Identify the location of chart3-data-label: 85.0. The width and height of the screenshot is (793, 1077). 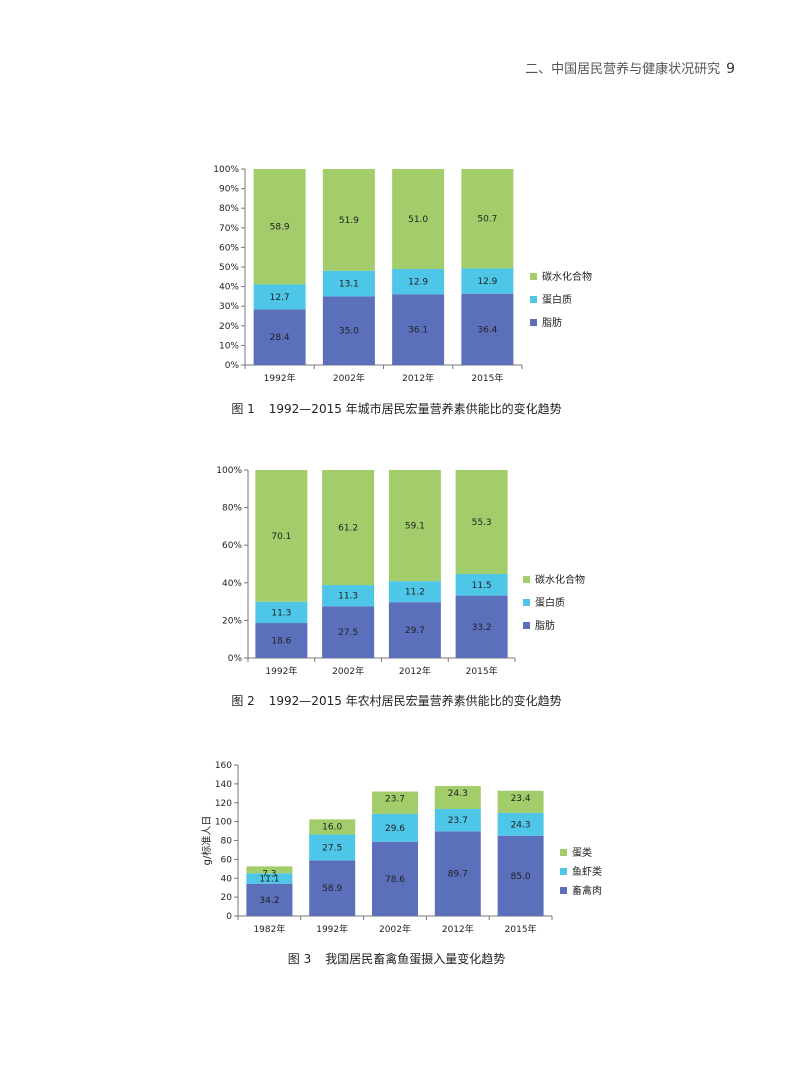
(521, 877).